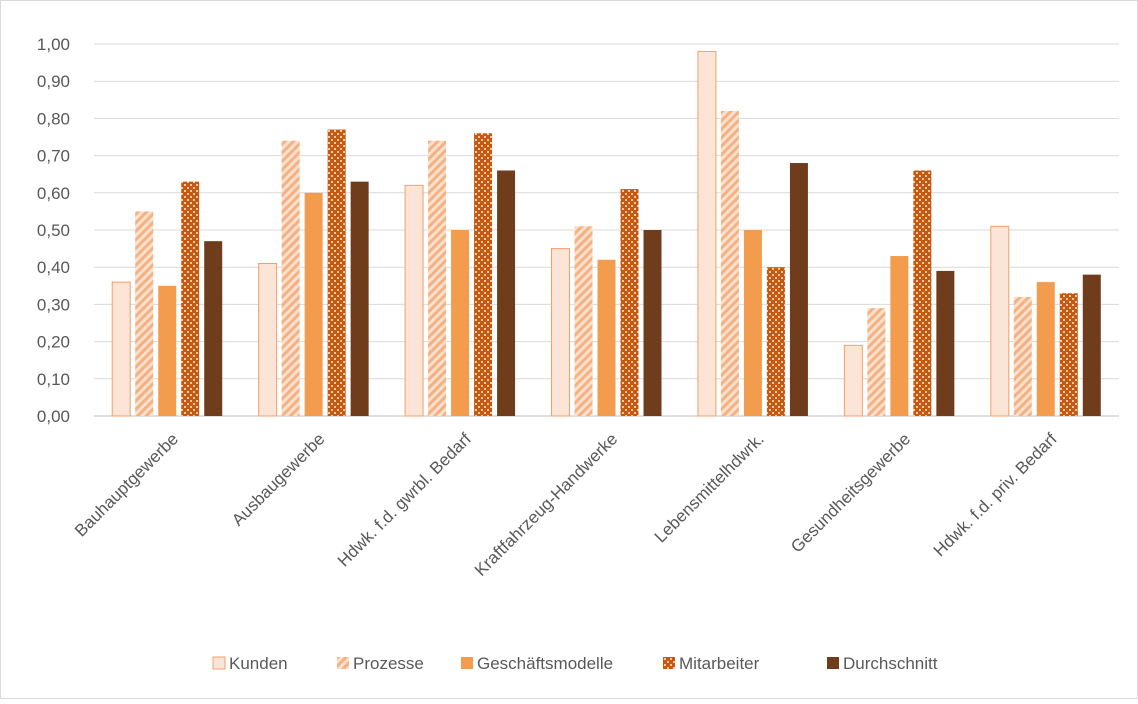  I want to click on y-tick-label: 0,90, so click(53, 81).